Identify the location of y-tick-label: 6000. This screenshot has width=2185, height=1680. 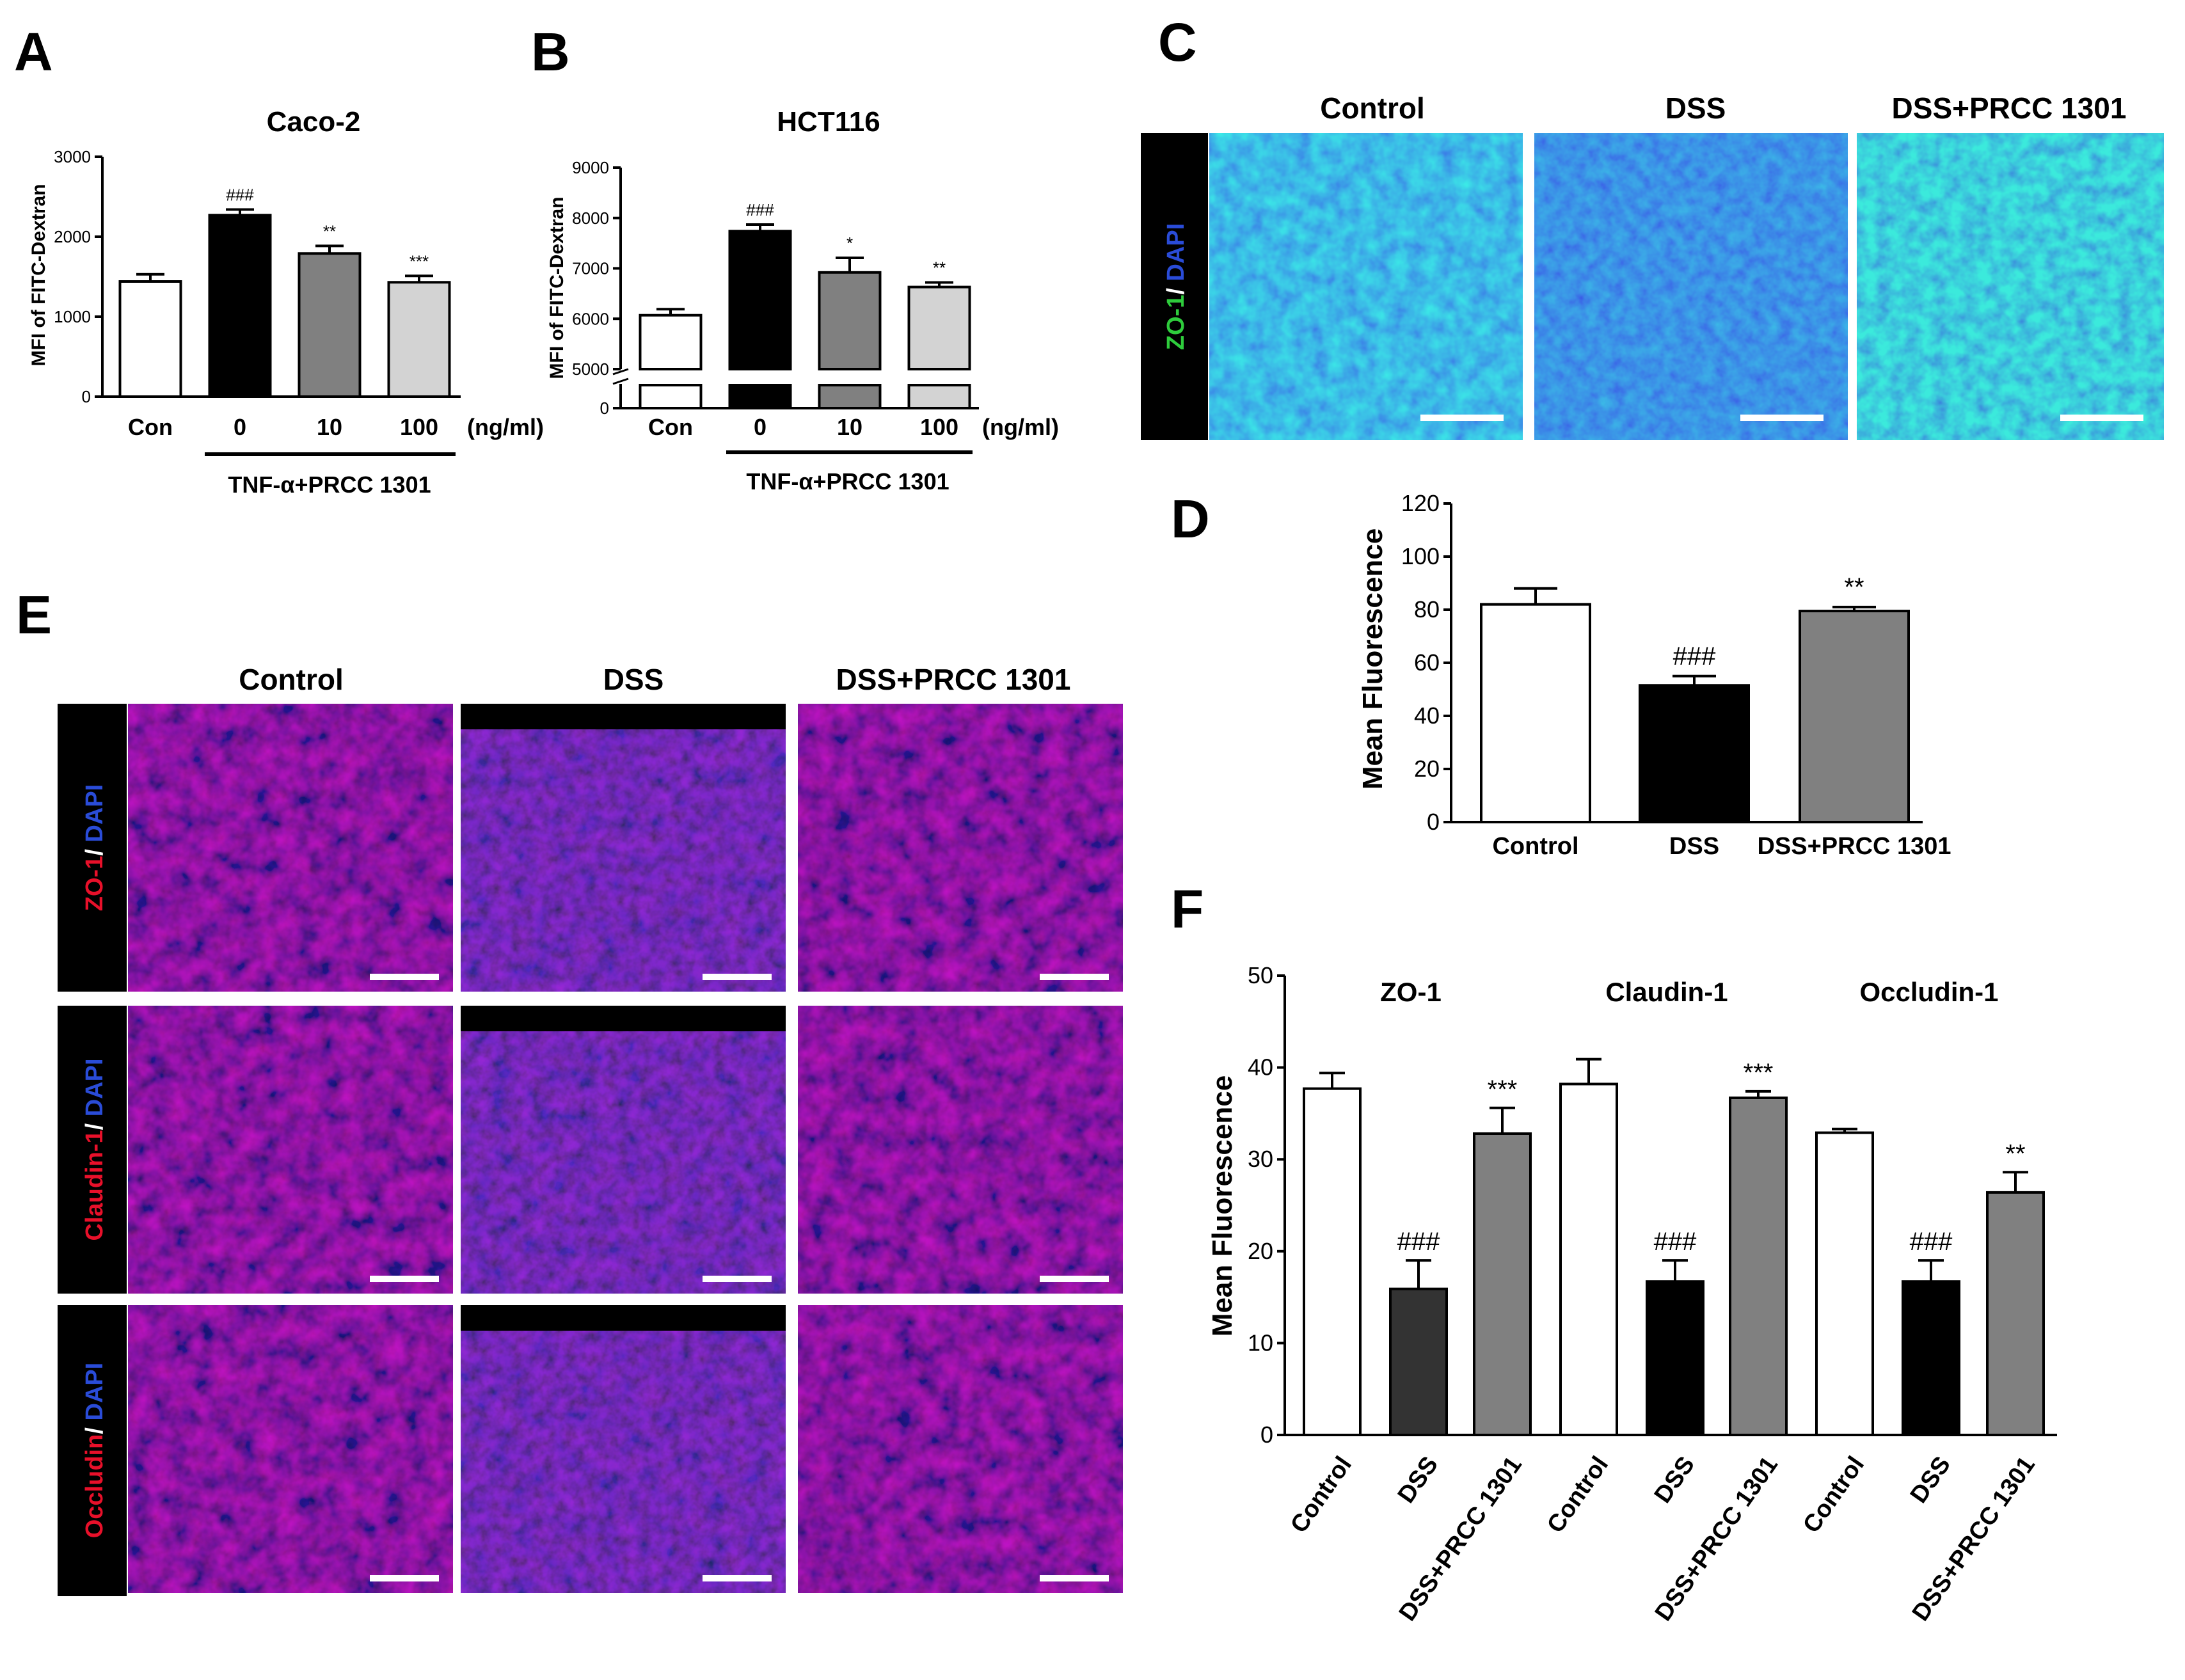
(590, 318).